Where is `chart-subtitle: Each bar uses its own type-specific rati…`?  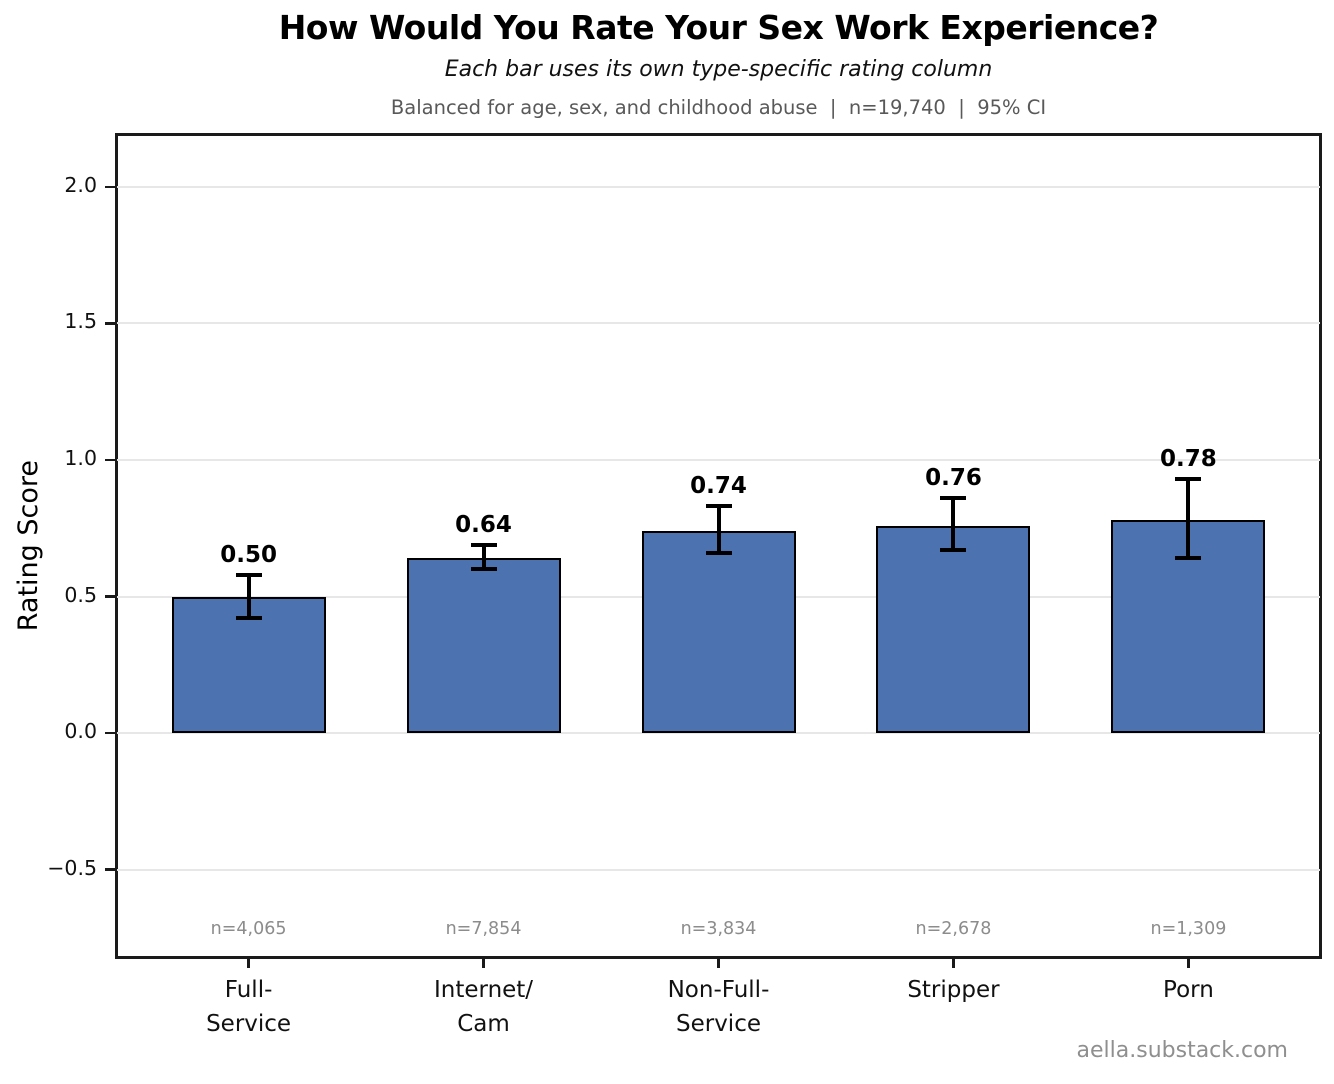
chart-subtitle: Each bar uses its own type-specific rati… is located at coordinates (718, 69).